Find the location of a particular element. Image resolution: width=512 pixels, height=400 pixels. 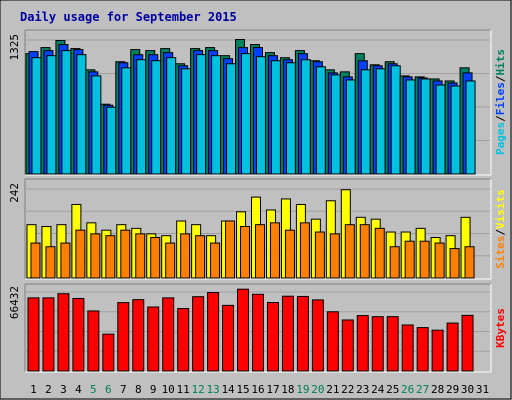

bar-sites-day-14-body is located at coordinates (230, 249).